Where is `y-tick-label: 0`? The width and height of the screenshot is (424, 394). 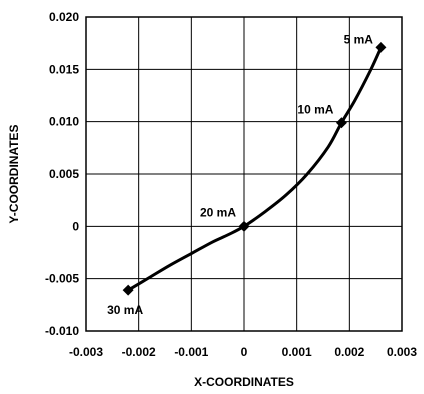
y-tick-label: 0 is located at coordinates (75, 226).